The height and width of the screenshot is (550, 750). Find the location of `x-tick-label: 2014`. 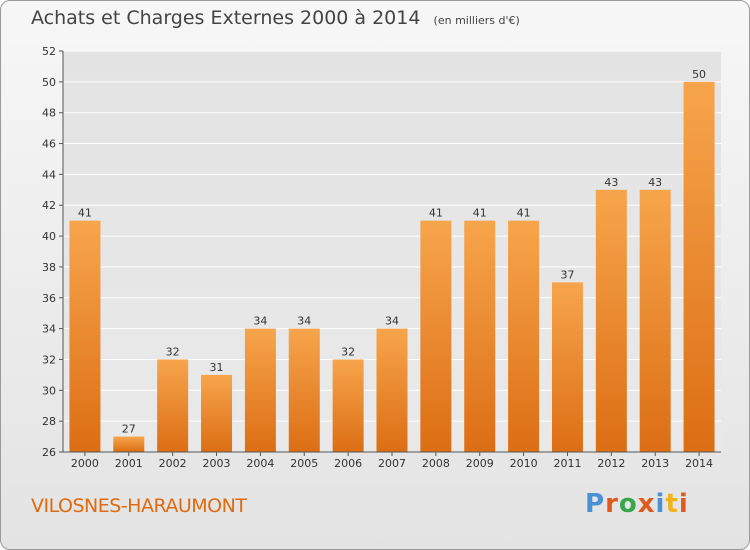

x-tick-label: 2014 is located at coordinates (699, 463).